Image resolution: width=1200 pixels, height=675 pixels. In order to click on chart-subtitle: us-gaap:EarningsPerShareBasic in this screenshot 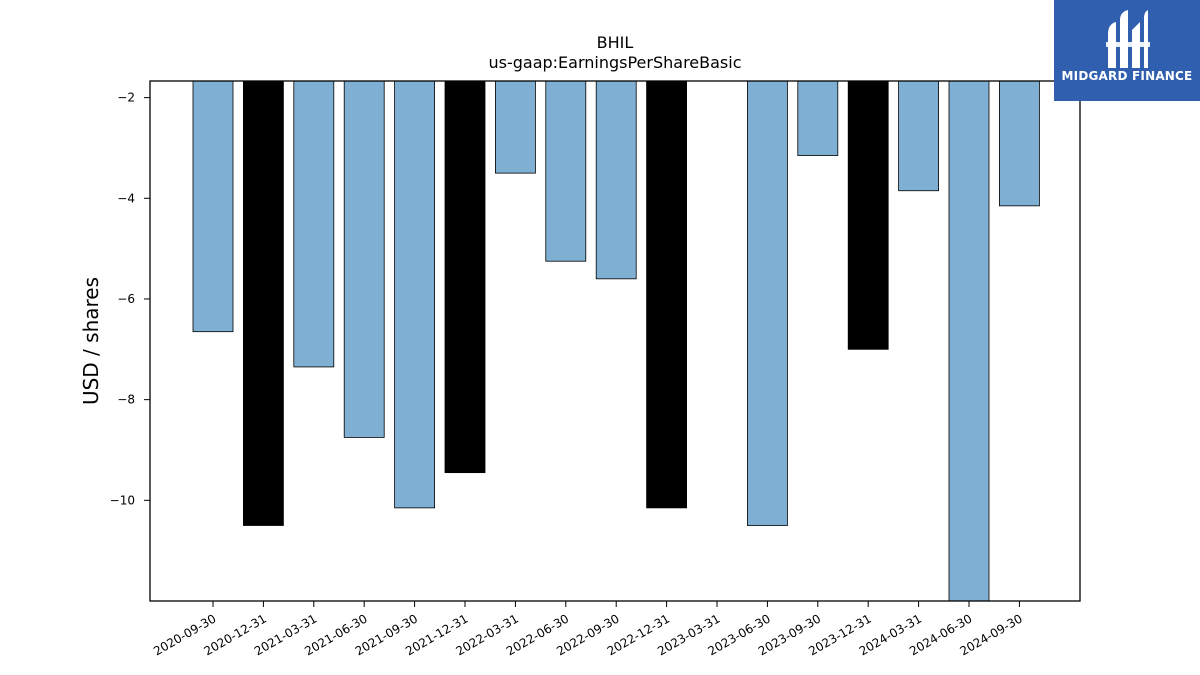, I will do `click(614, 62)`.